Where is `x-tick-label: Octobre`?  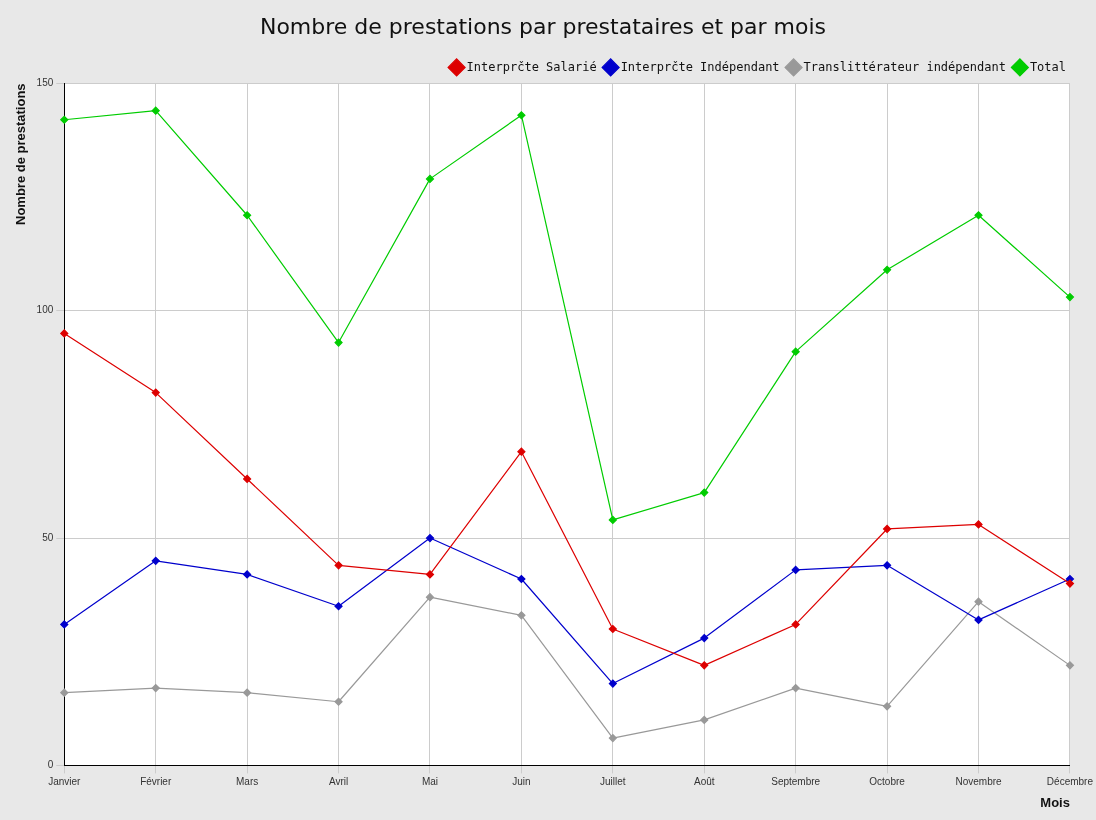 x-tick-label: Octobre is located at coordinates (887, 782).